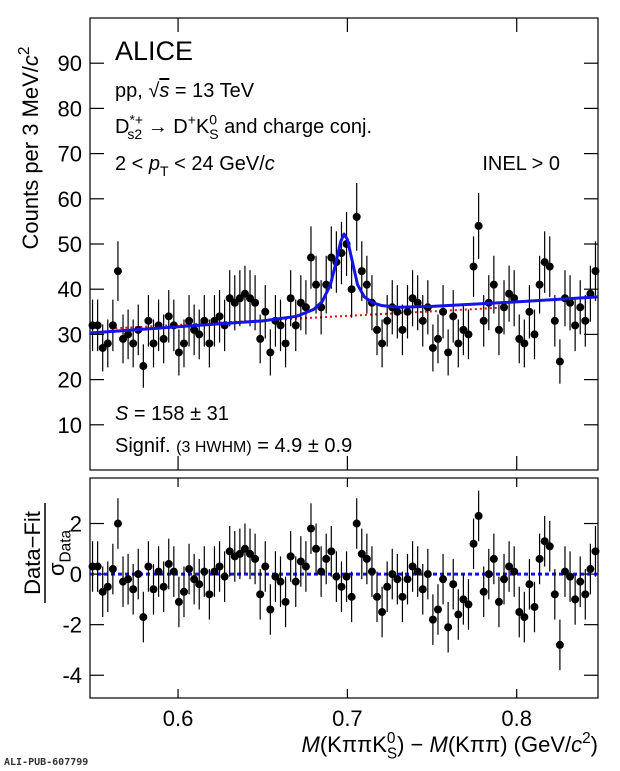  Describe the element at coordinates (70, 289) in the screenshot. I see `y-tick-label: 40` at that location.